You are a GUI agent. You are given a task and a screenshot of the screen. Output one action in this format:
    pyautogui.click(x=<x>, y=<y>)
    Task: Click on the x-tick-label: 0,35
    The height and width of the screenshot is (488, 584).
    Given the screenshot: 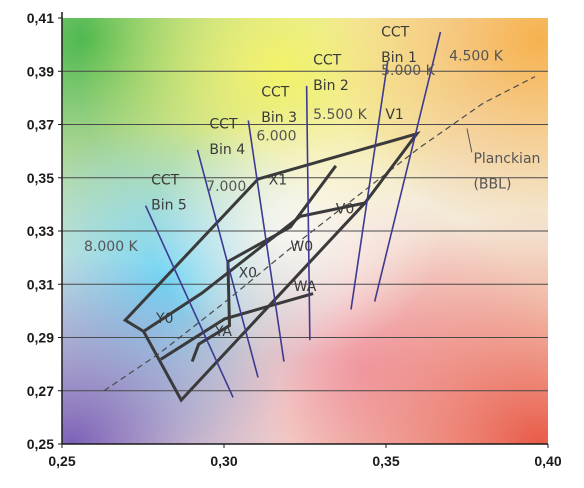 What is the action you would take?
    pyautogui.click(x=385, y=461)
    